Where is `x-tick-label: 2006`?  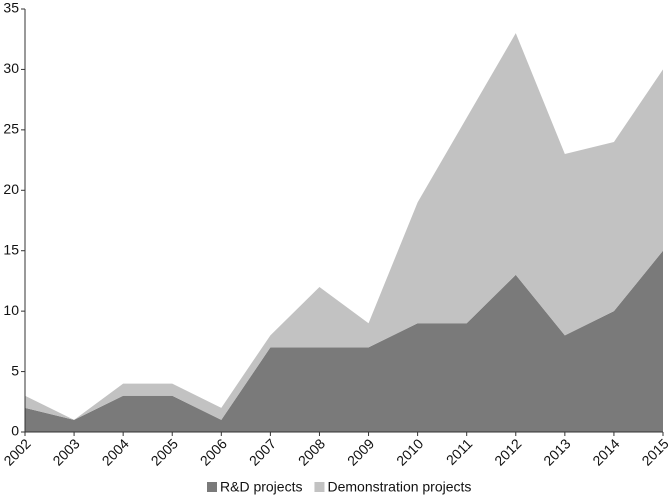 x-tick-label: 2006 is located at coordinates (213, 451).